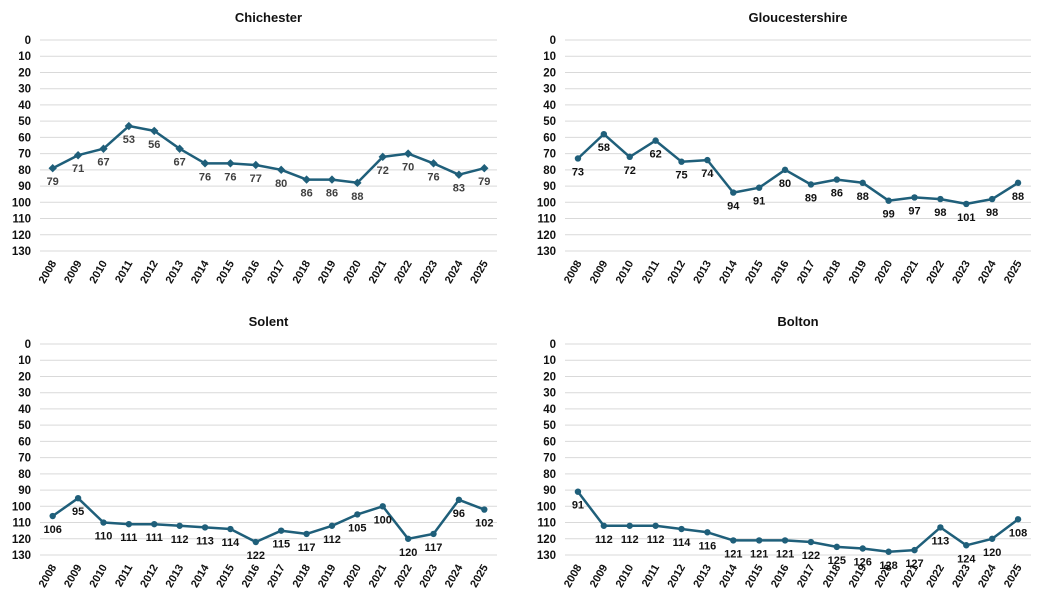  What do you see at coordinates (1018, 533) in the screenshot?
I see `data-label: 108` at bounding box center [1018, 533].